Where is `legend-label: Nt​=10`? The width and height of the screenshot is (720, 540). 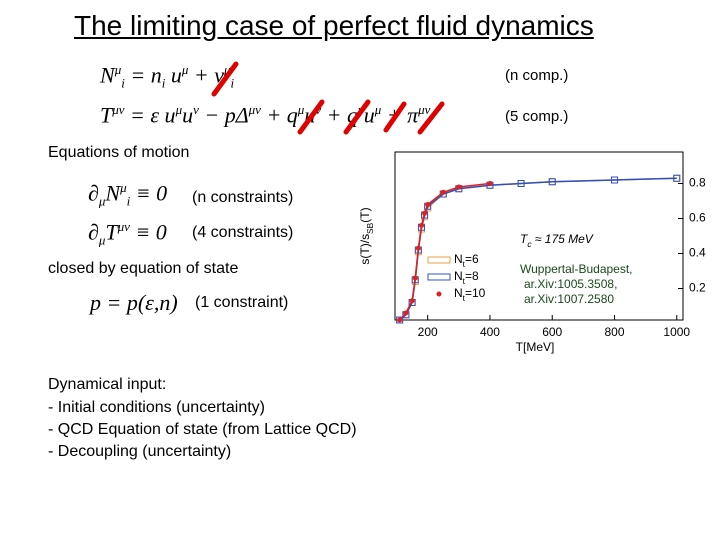 legend-label: Nt​=10 is located at coordinates (470, 294).